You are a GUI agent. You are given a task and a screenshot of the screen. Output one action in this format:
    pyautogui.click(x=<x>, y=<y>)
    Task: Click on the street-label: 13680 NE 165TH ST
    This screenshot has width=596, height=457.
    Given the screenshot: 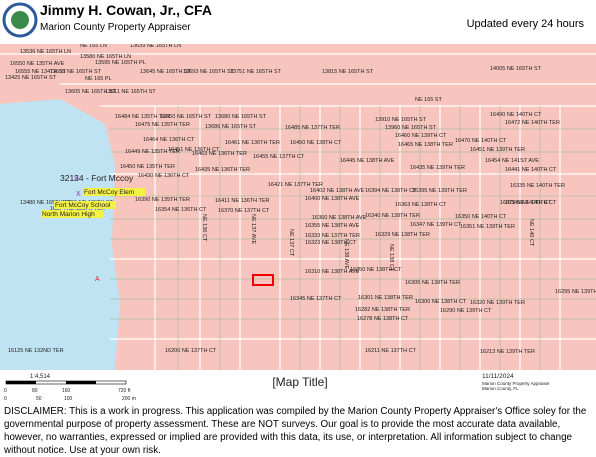 What is the action you would take?
    pyautogui.click(x=241, y=117)
    